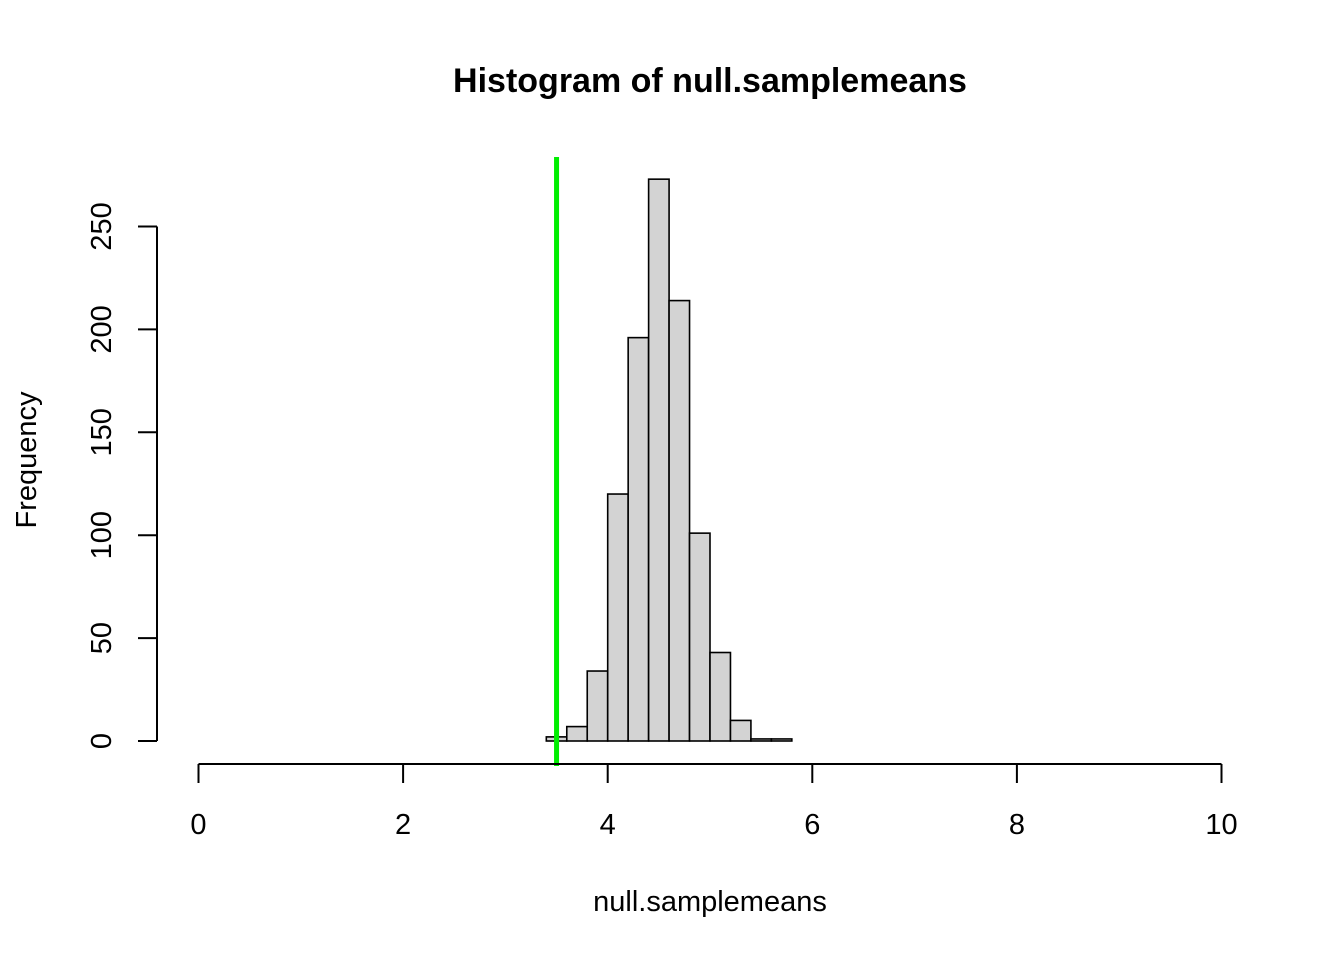 This screenshot has height=960, width=1344. Describe the element at coordinates (102, 226) in the screenshot. I see `y-tick-label: 250` at that location.